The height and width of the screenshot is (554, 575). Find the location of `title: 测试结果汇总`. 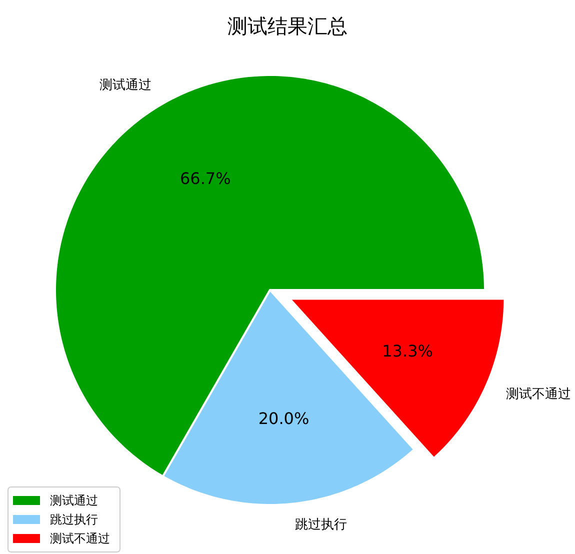

title: 测试结果汇总 is located at coordinates (288, 26).